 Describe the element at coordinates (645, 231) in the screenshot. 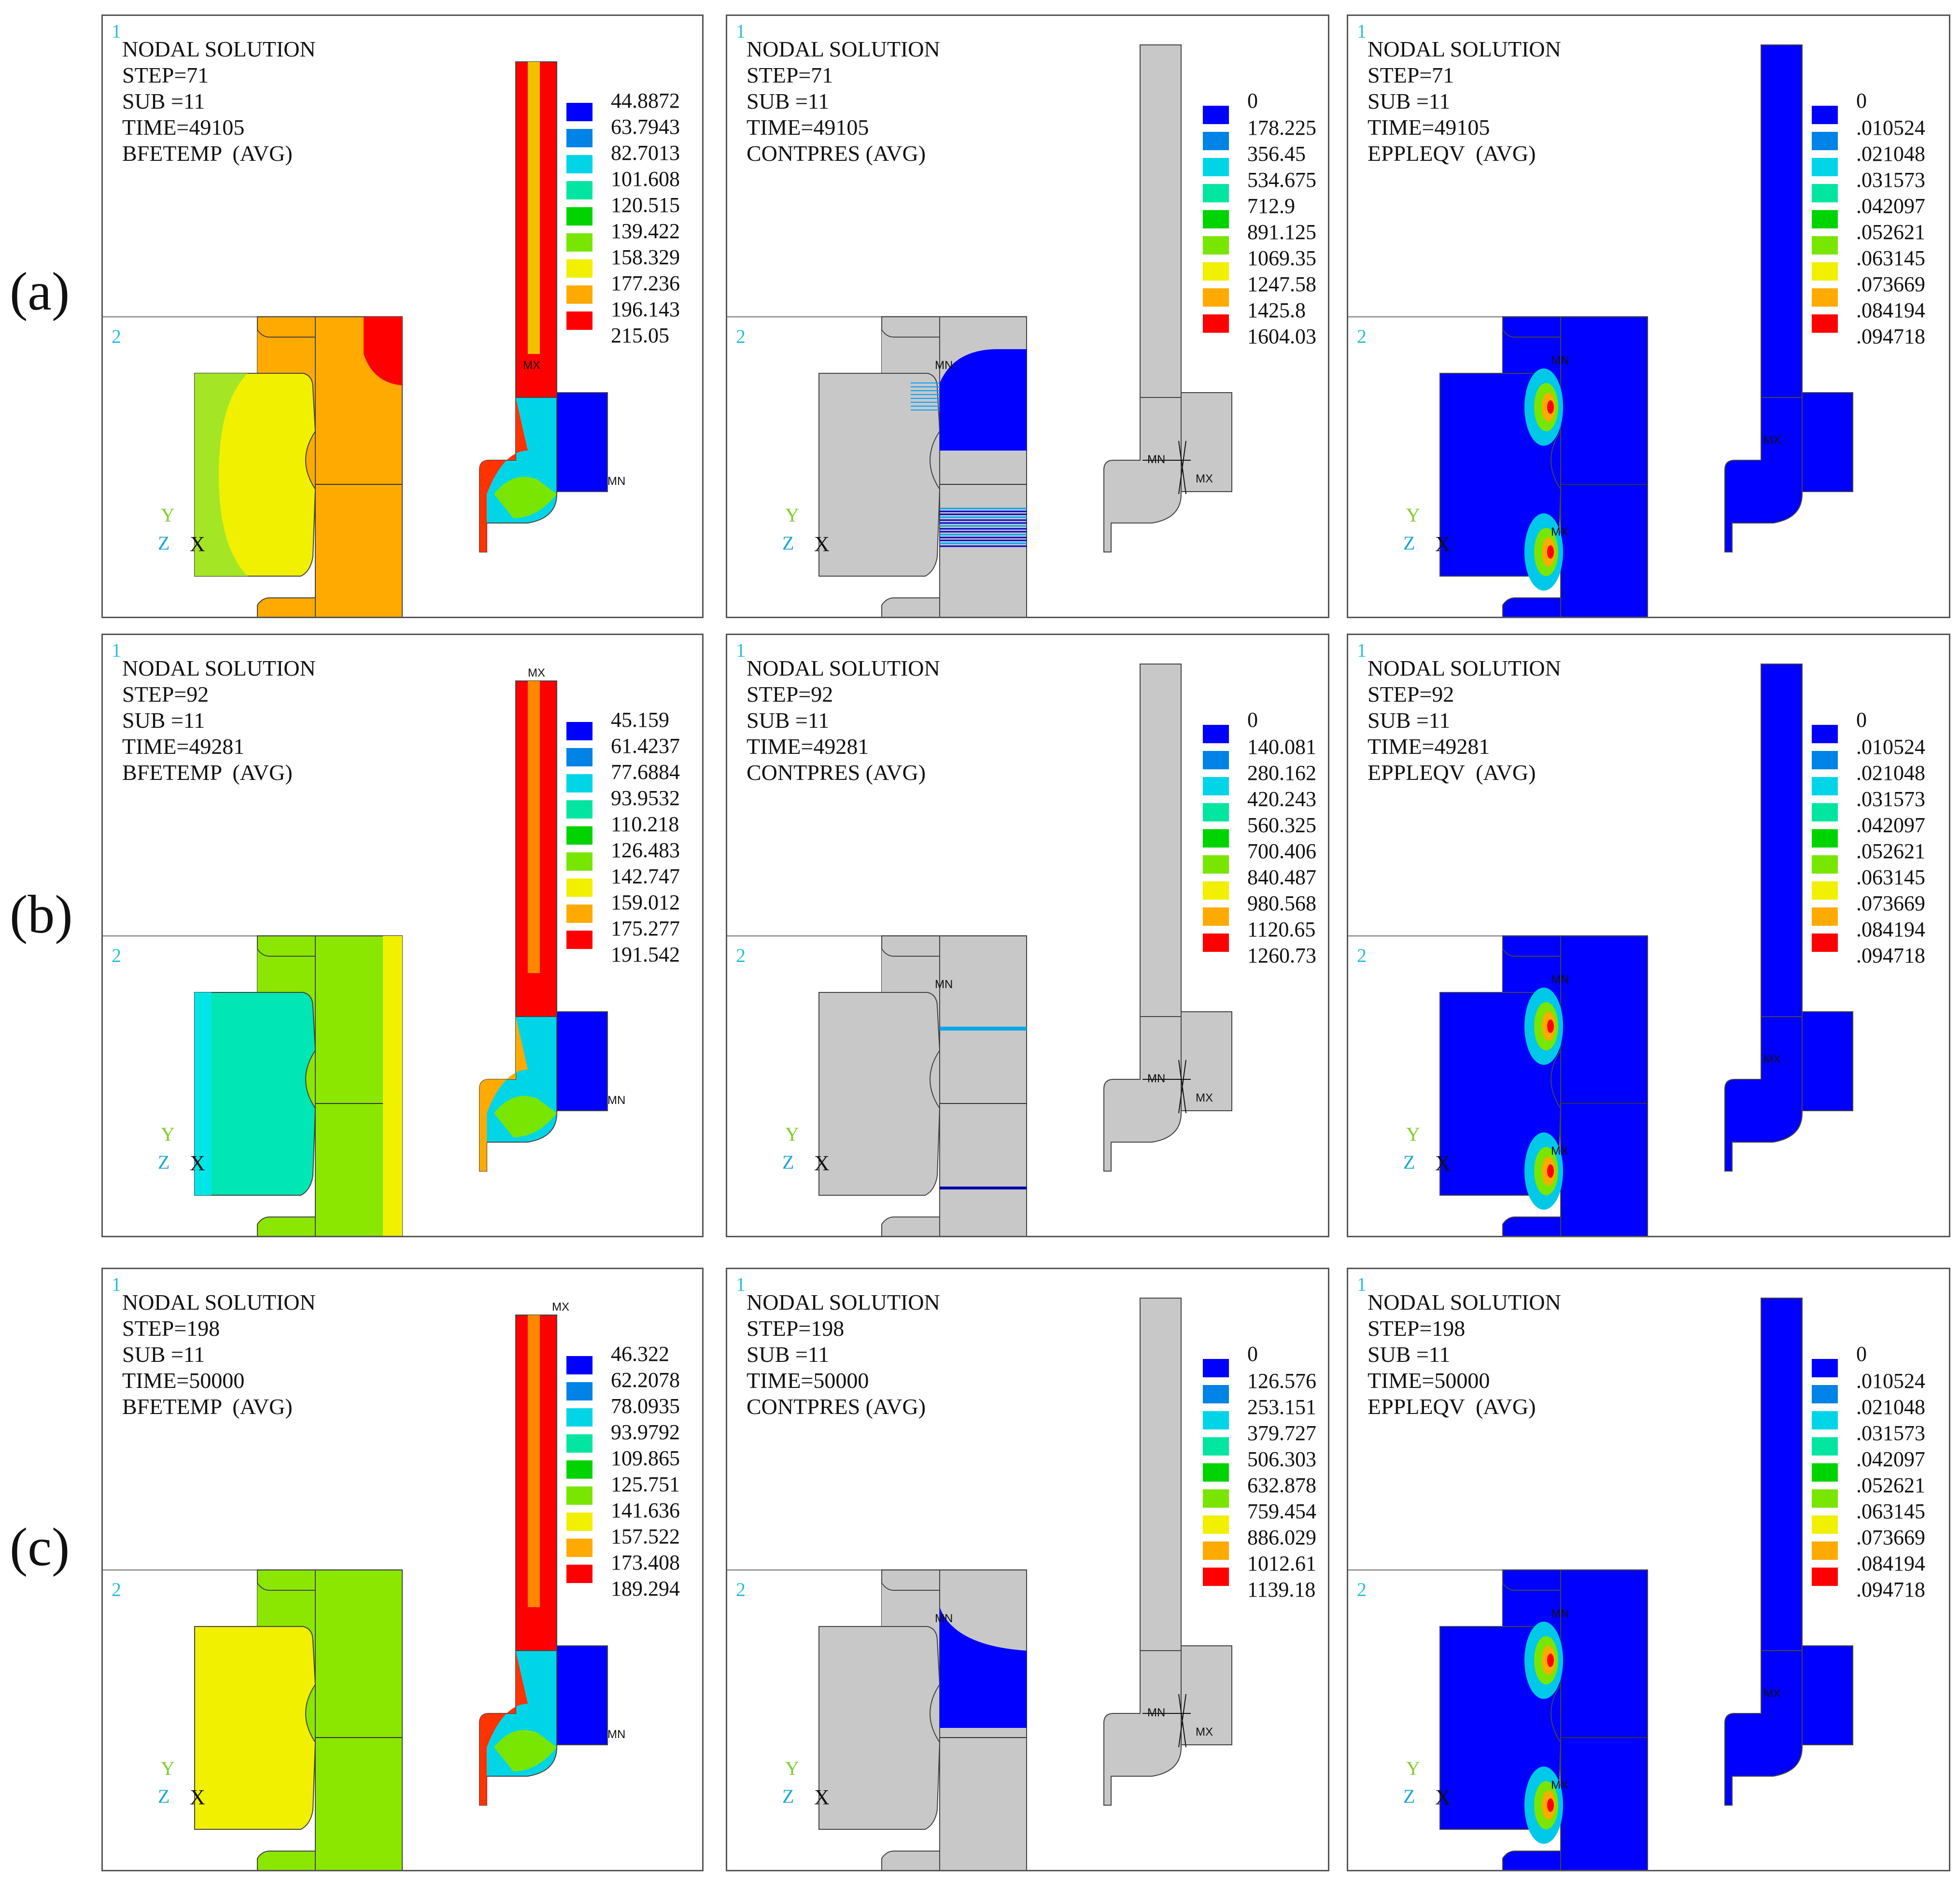

I see `legend-value: 139.422` at that location.